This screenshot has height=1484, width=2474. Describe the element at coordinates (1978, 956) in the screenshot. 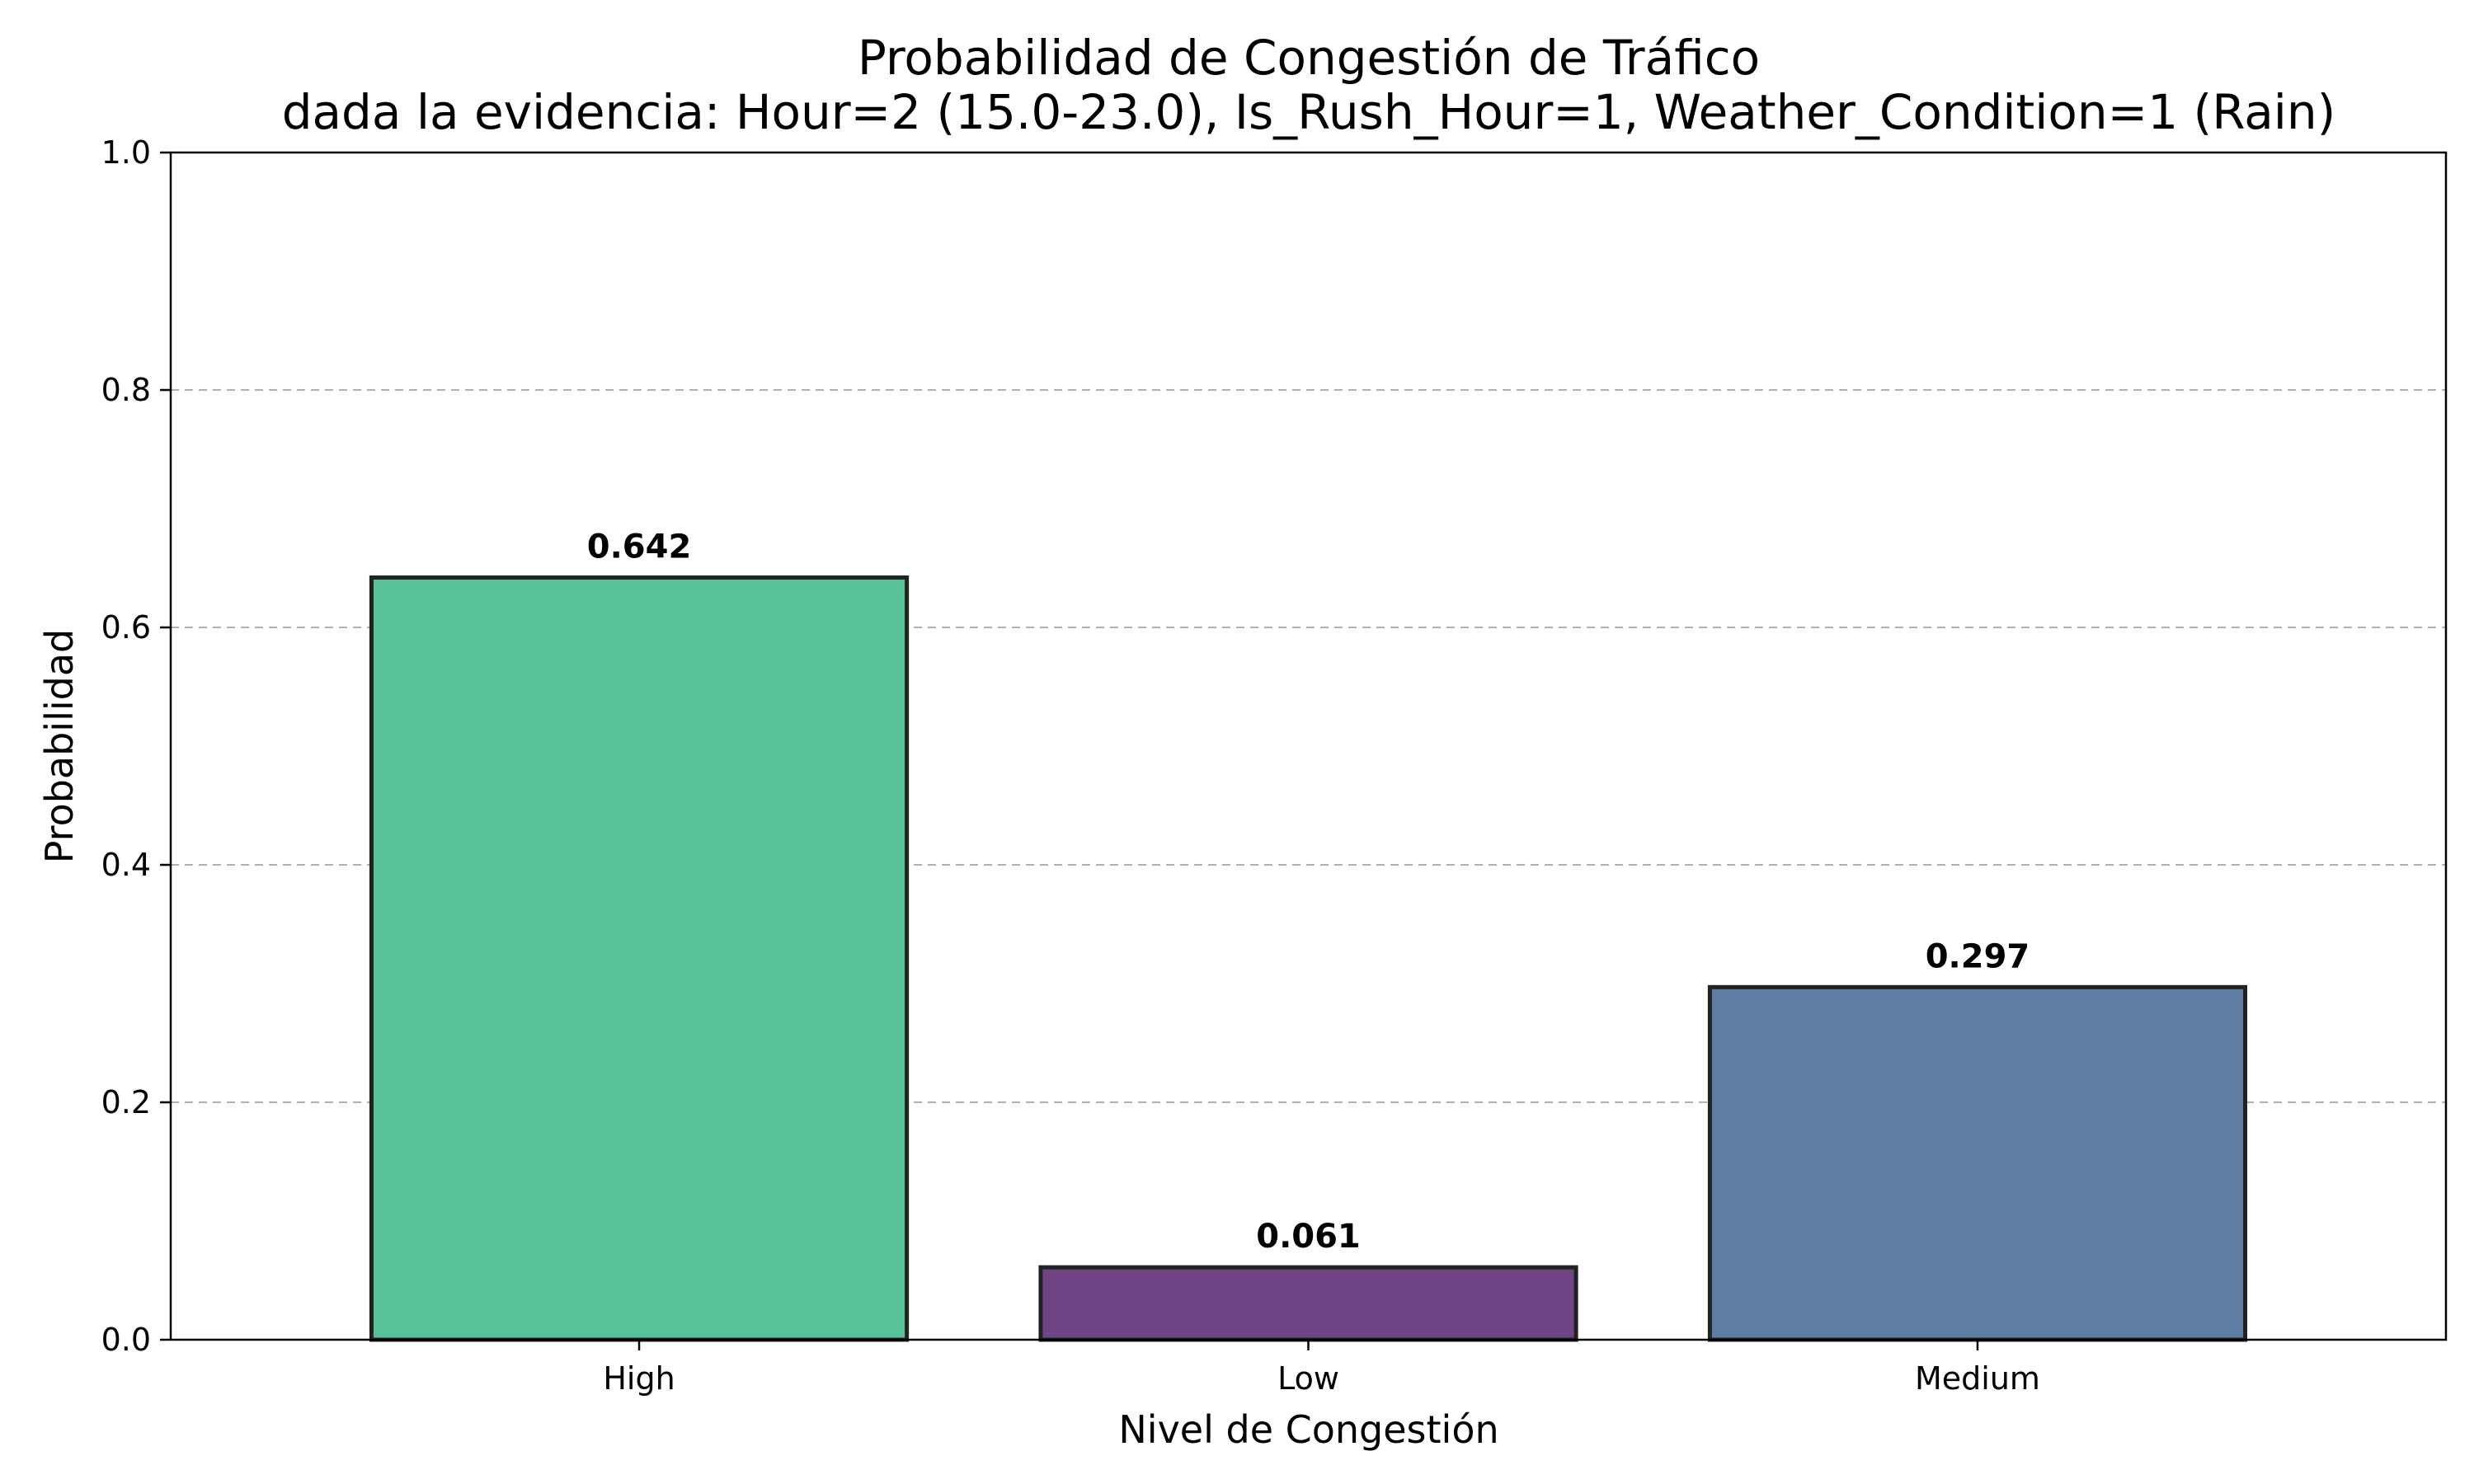

I see `bar-value-label: 0.297` at that location.